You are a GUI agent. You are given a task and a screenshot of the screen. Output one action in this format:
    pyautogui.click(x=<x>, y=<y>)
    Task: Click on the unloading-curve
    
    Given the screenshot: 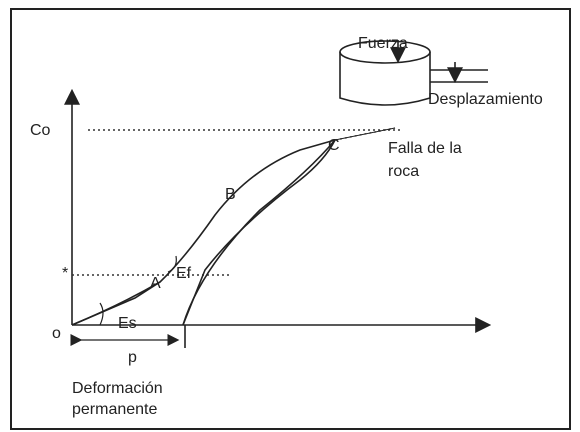 What is the action you would take?
    pyautogui.click(x=259, y=232)
    